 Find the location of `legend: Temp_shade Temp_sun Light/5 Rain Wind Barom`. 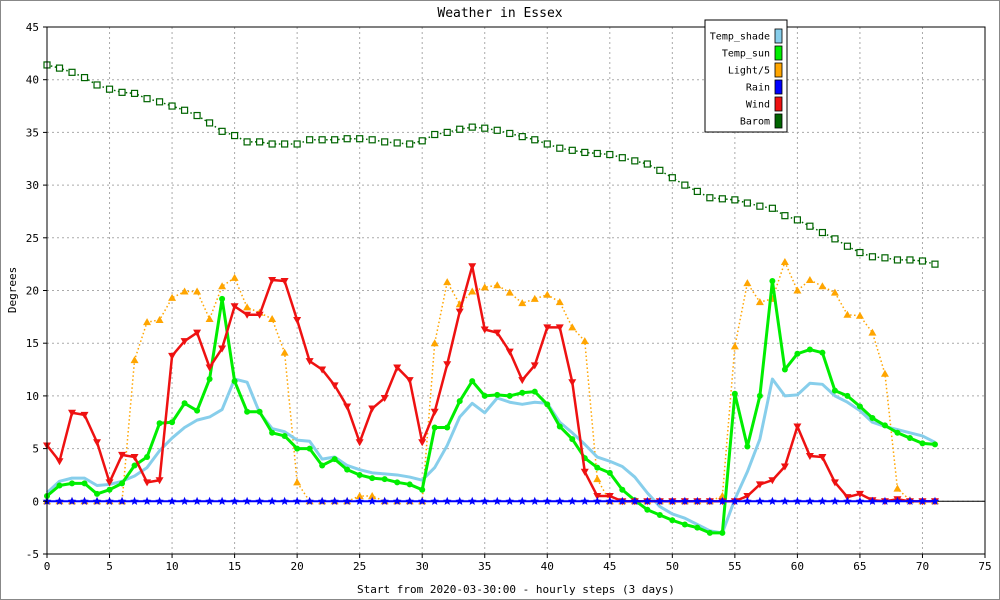

legend: Temp_shade Temp_sun Light/5 Rain Wind Barom is located at coordinates (746, 76).